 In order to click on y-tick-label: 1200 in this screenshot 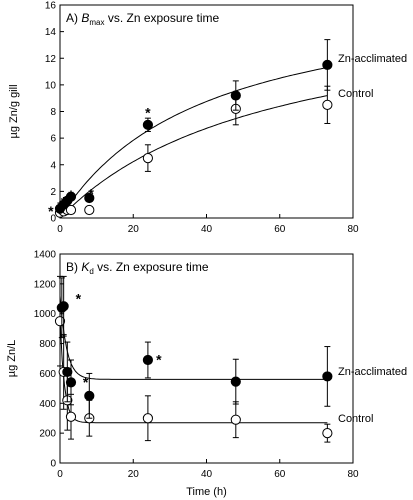, I will do `click(45, 284)`.